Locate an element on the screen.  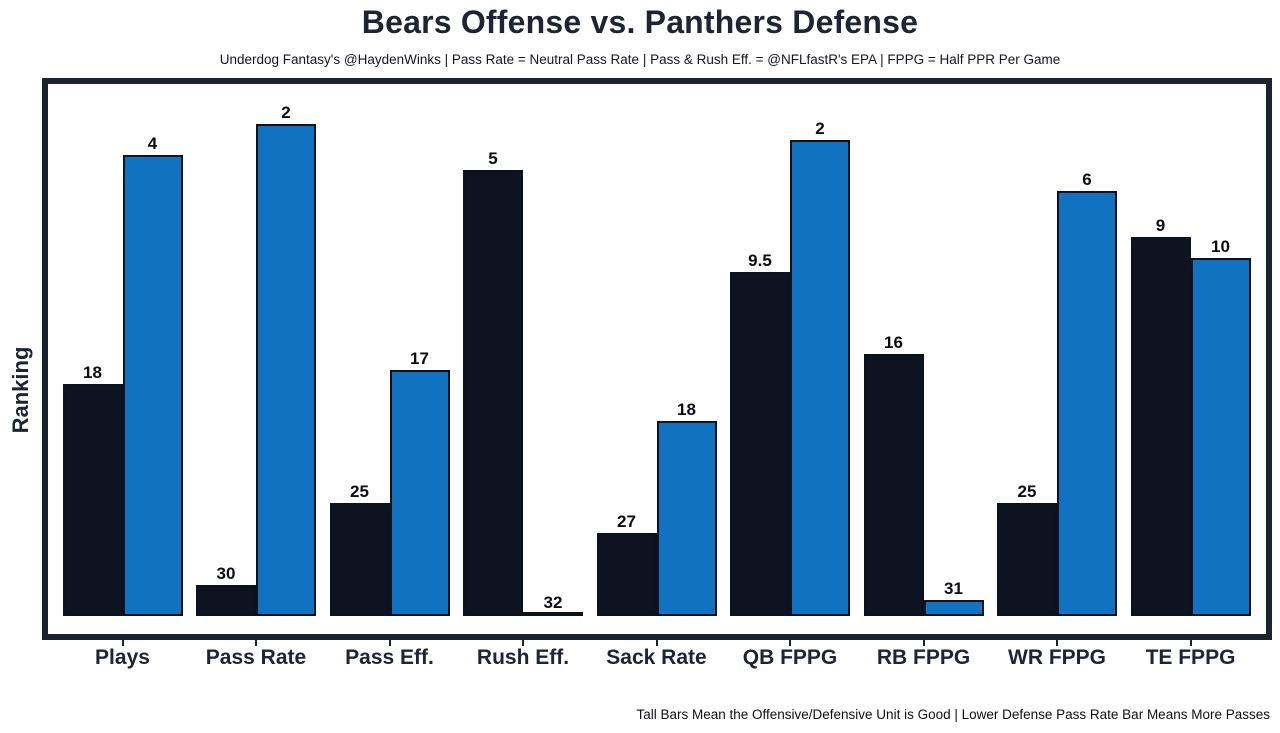
bar-value-label-bears-offense-rush-eff: 5 is located at coordinates (493, 158).